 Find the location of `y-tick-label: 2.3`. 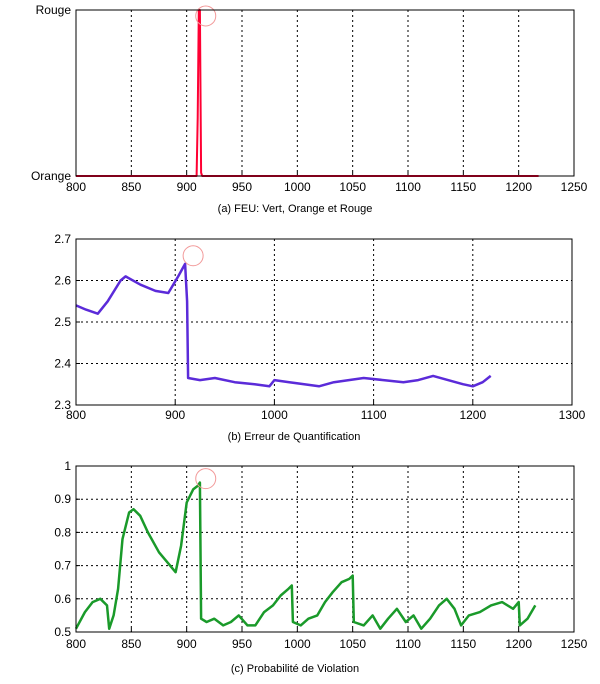

y-tick-label: 2.3 is located at coordinates (62, 405).